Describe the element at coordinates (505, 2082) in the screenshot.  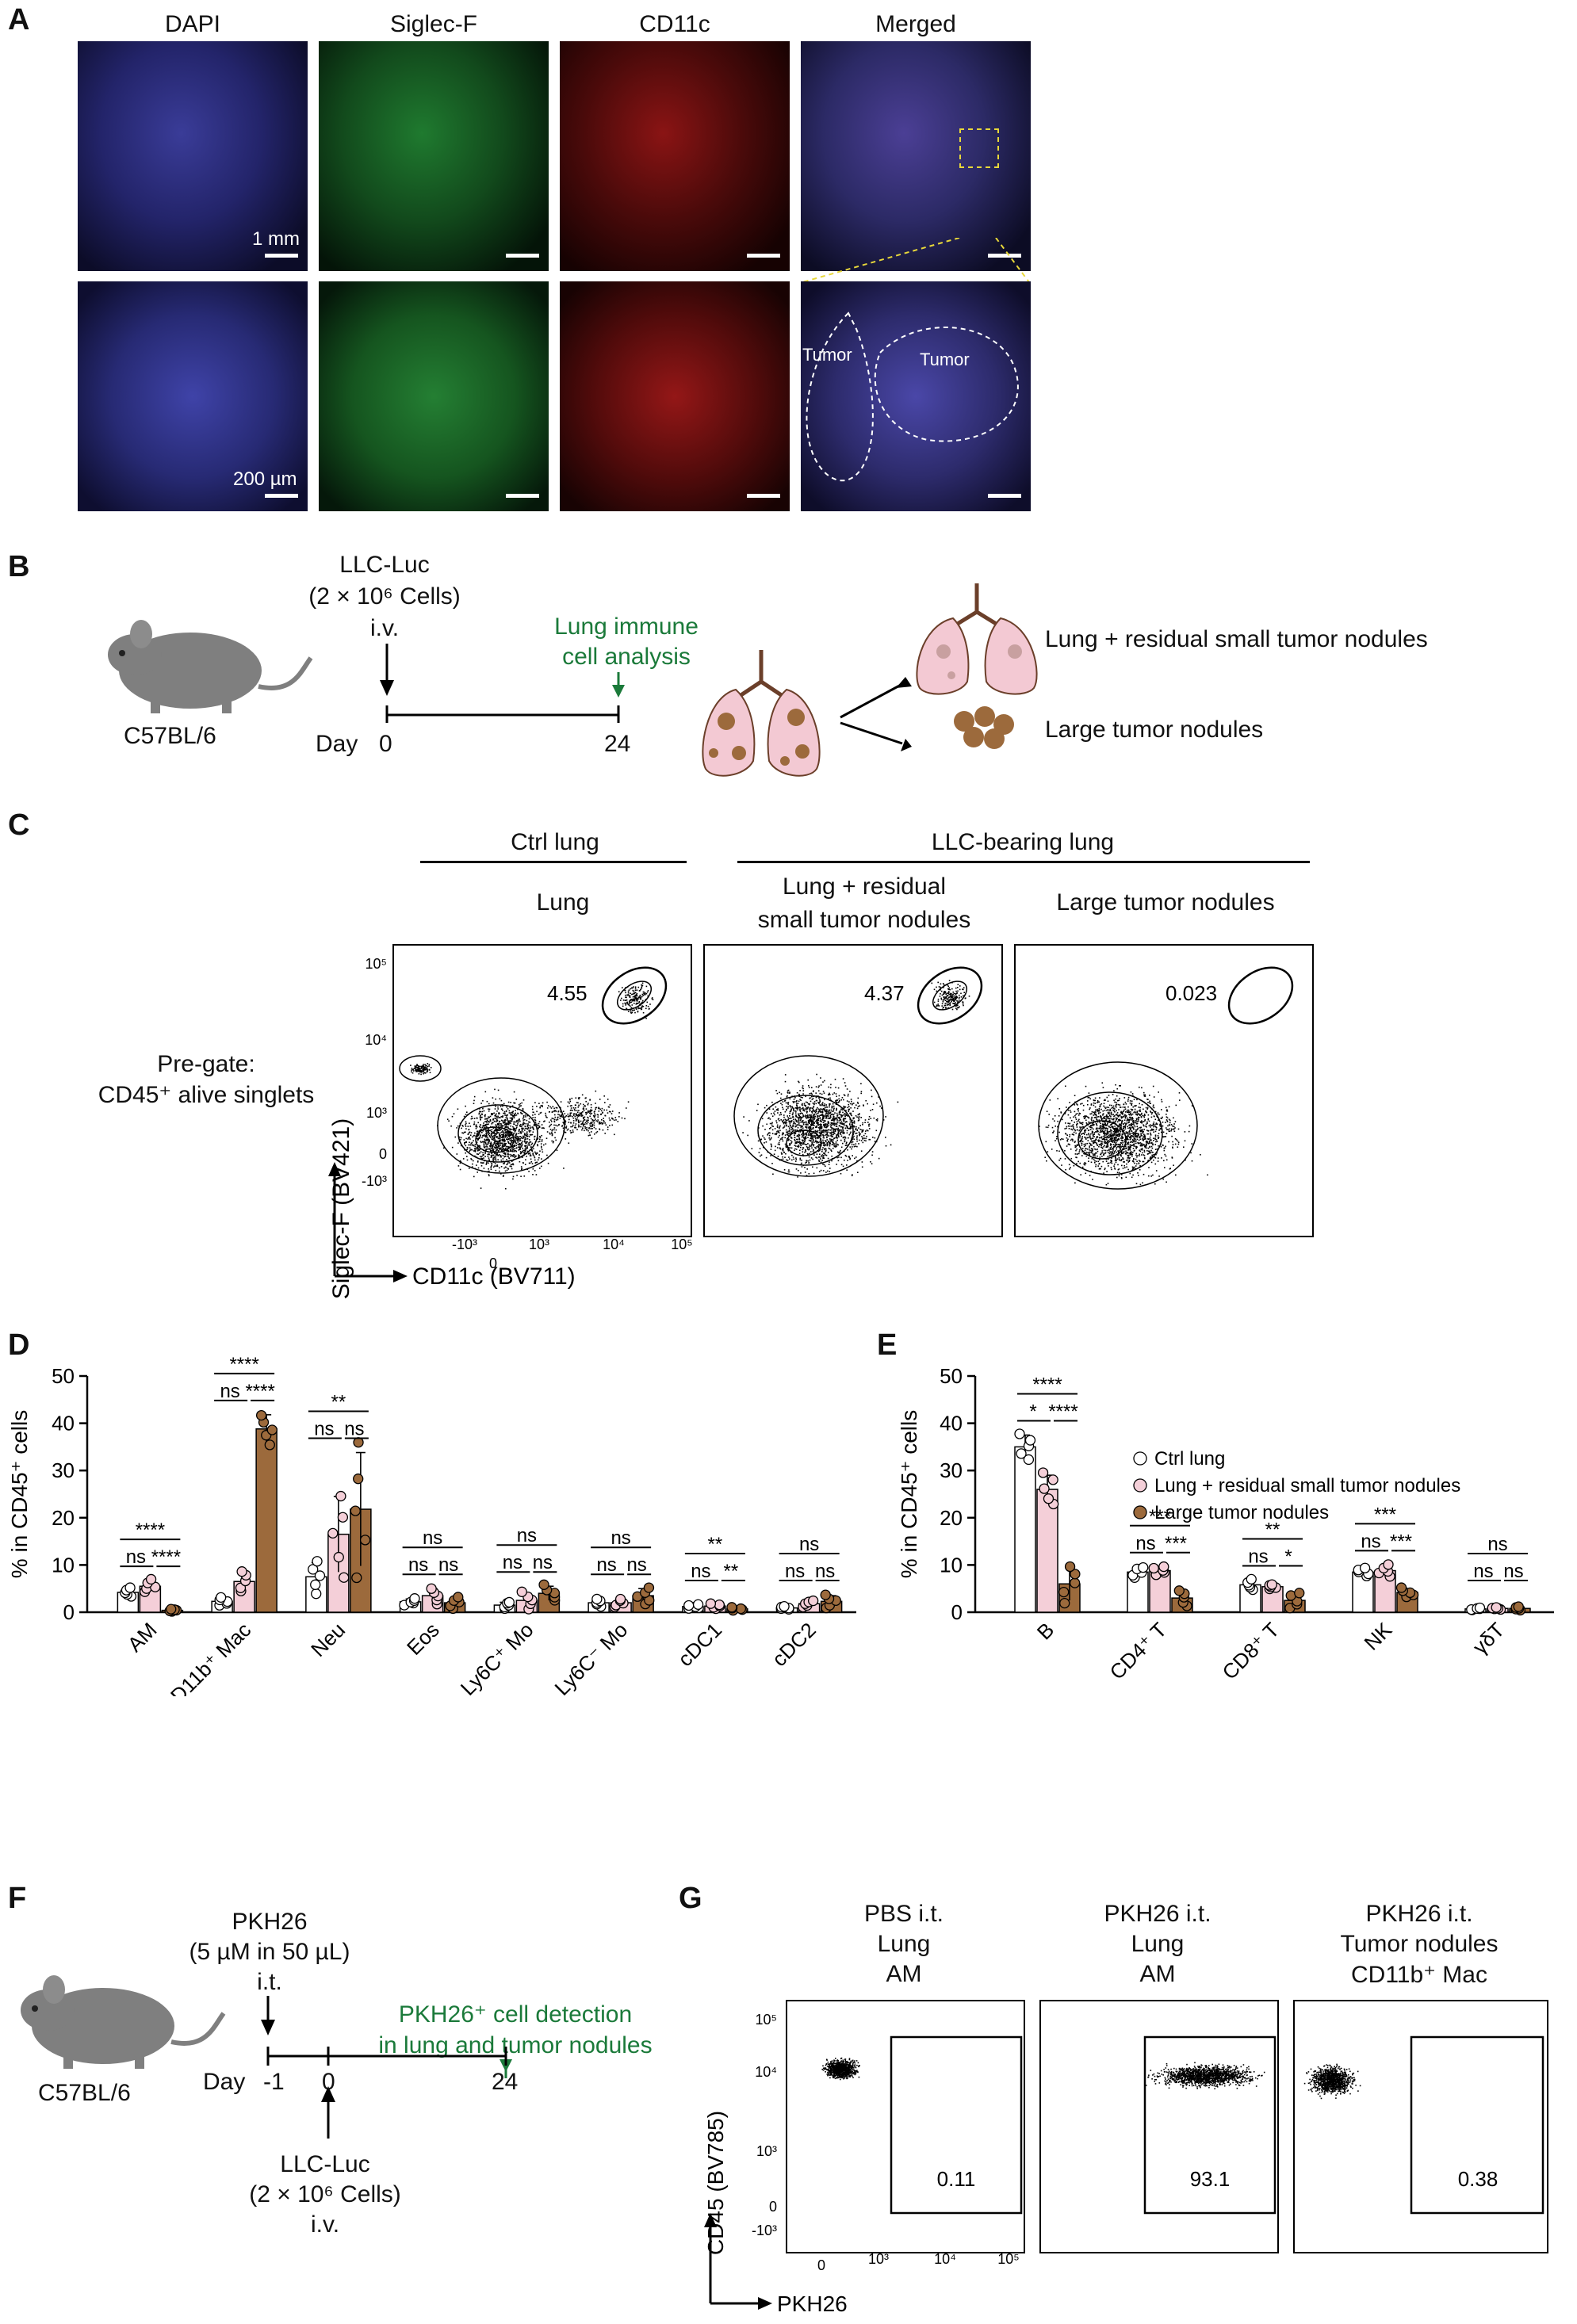
I see `day-24-f: 24` at that location.